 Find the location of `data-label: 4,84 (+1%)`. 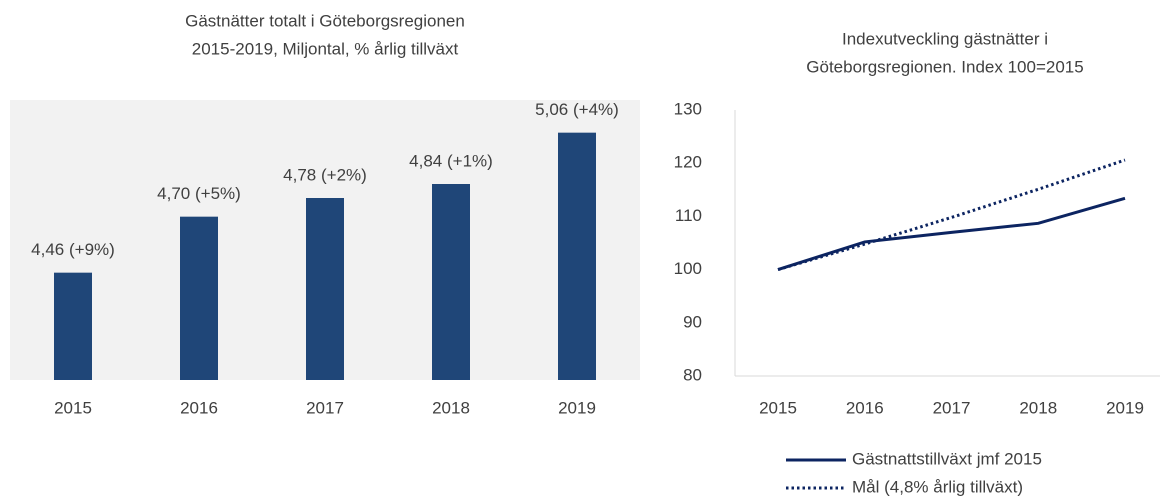

data-label: 4,84 (+1%) is located at coordinates (451, 160).